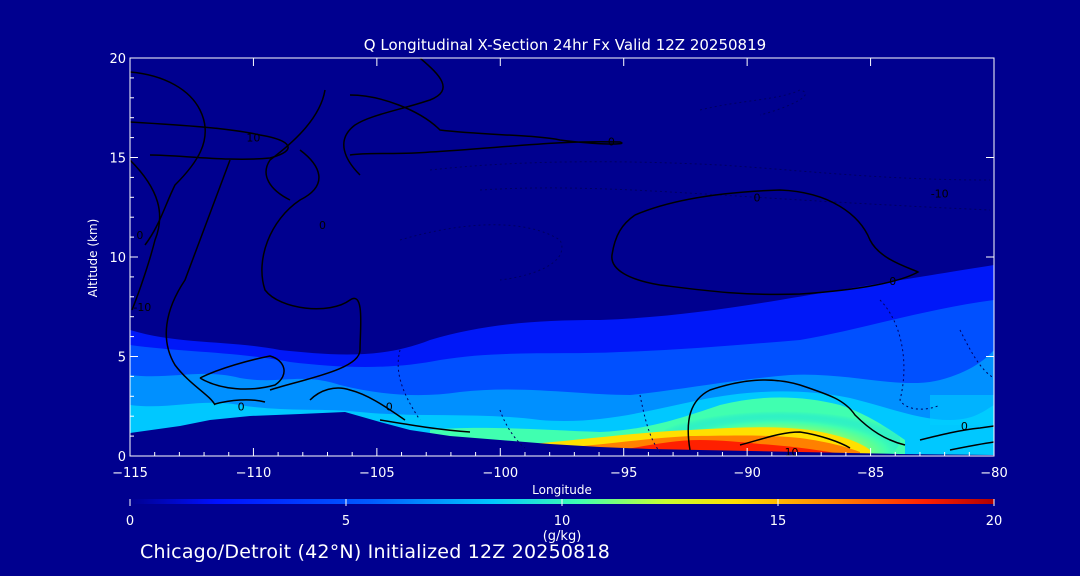 The width and height of the screenshot is (1080, 576). Describe the element at coordinates (117, 258) in the screenshot. I see `y-tick-label: 10` at that location.